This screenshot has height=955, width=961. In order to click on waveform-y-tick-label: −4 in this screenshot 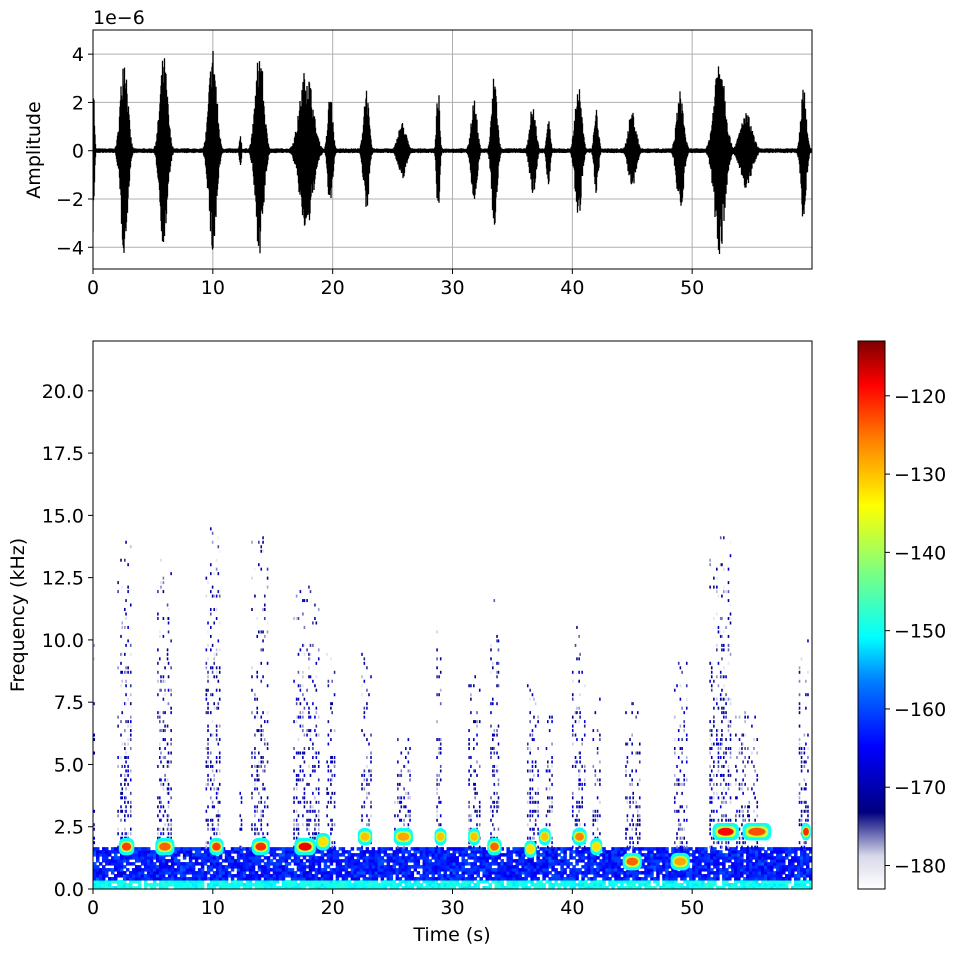, I will do `click(70, 248)`.